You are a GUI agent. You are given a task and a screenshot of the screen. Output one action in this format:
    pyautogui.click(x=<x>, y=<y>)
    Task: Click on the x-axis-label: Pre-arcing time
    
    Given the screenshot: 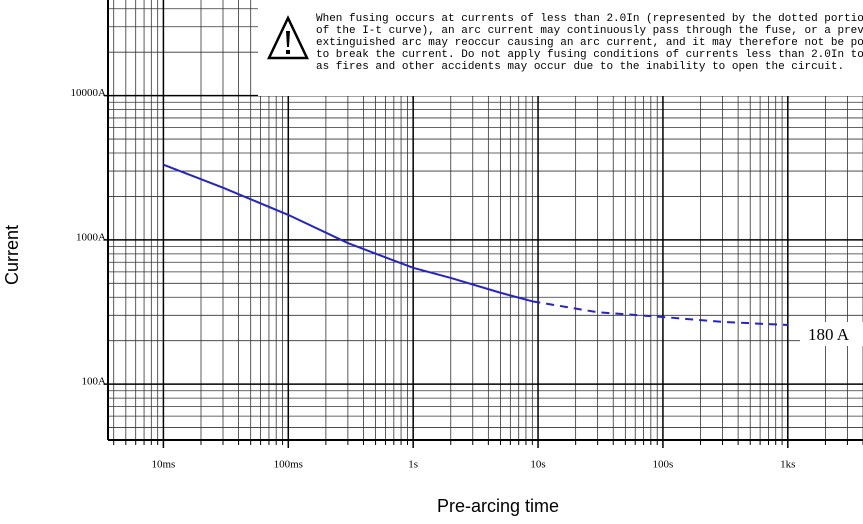 What is the action you would take?
    pyautogui.click(x=498, y=506)
    